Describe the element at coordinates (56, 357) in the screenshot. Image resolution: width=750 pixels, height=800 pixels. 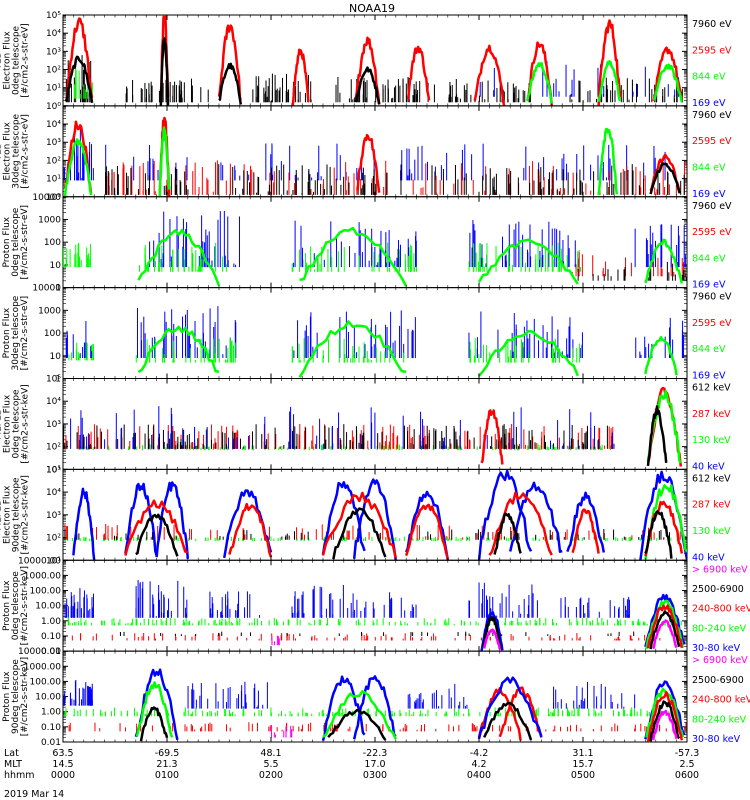
I see `y-tick-label: 10` at that location.